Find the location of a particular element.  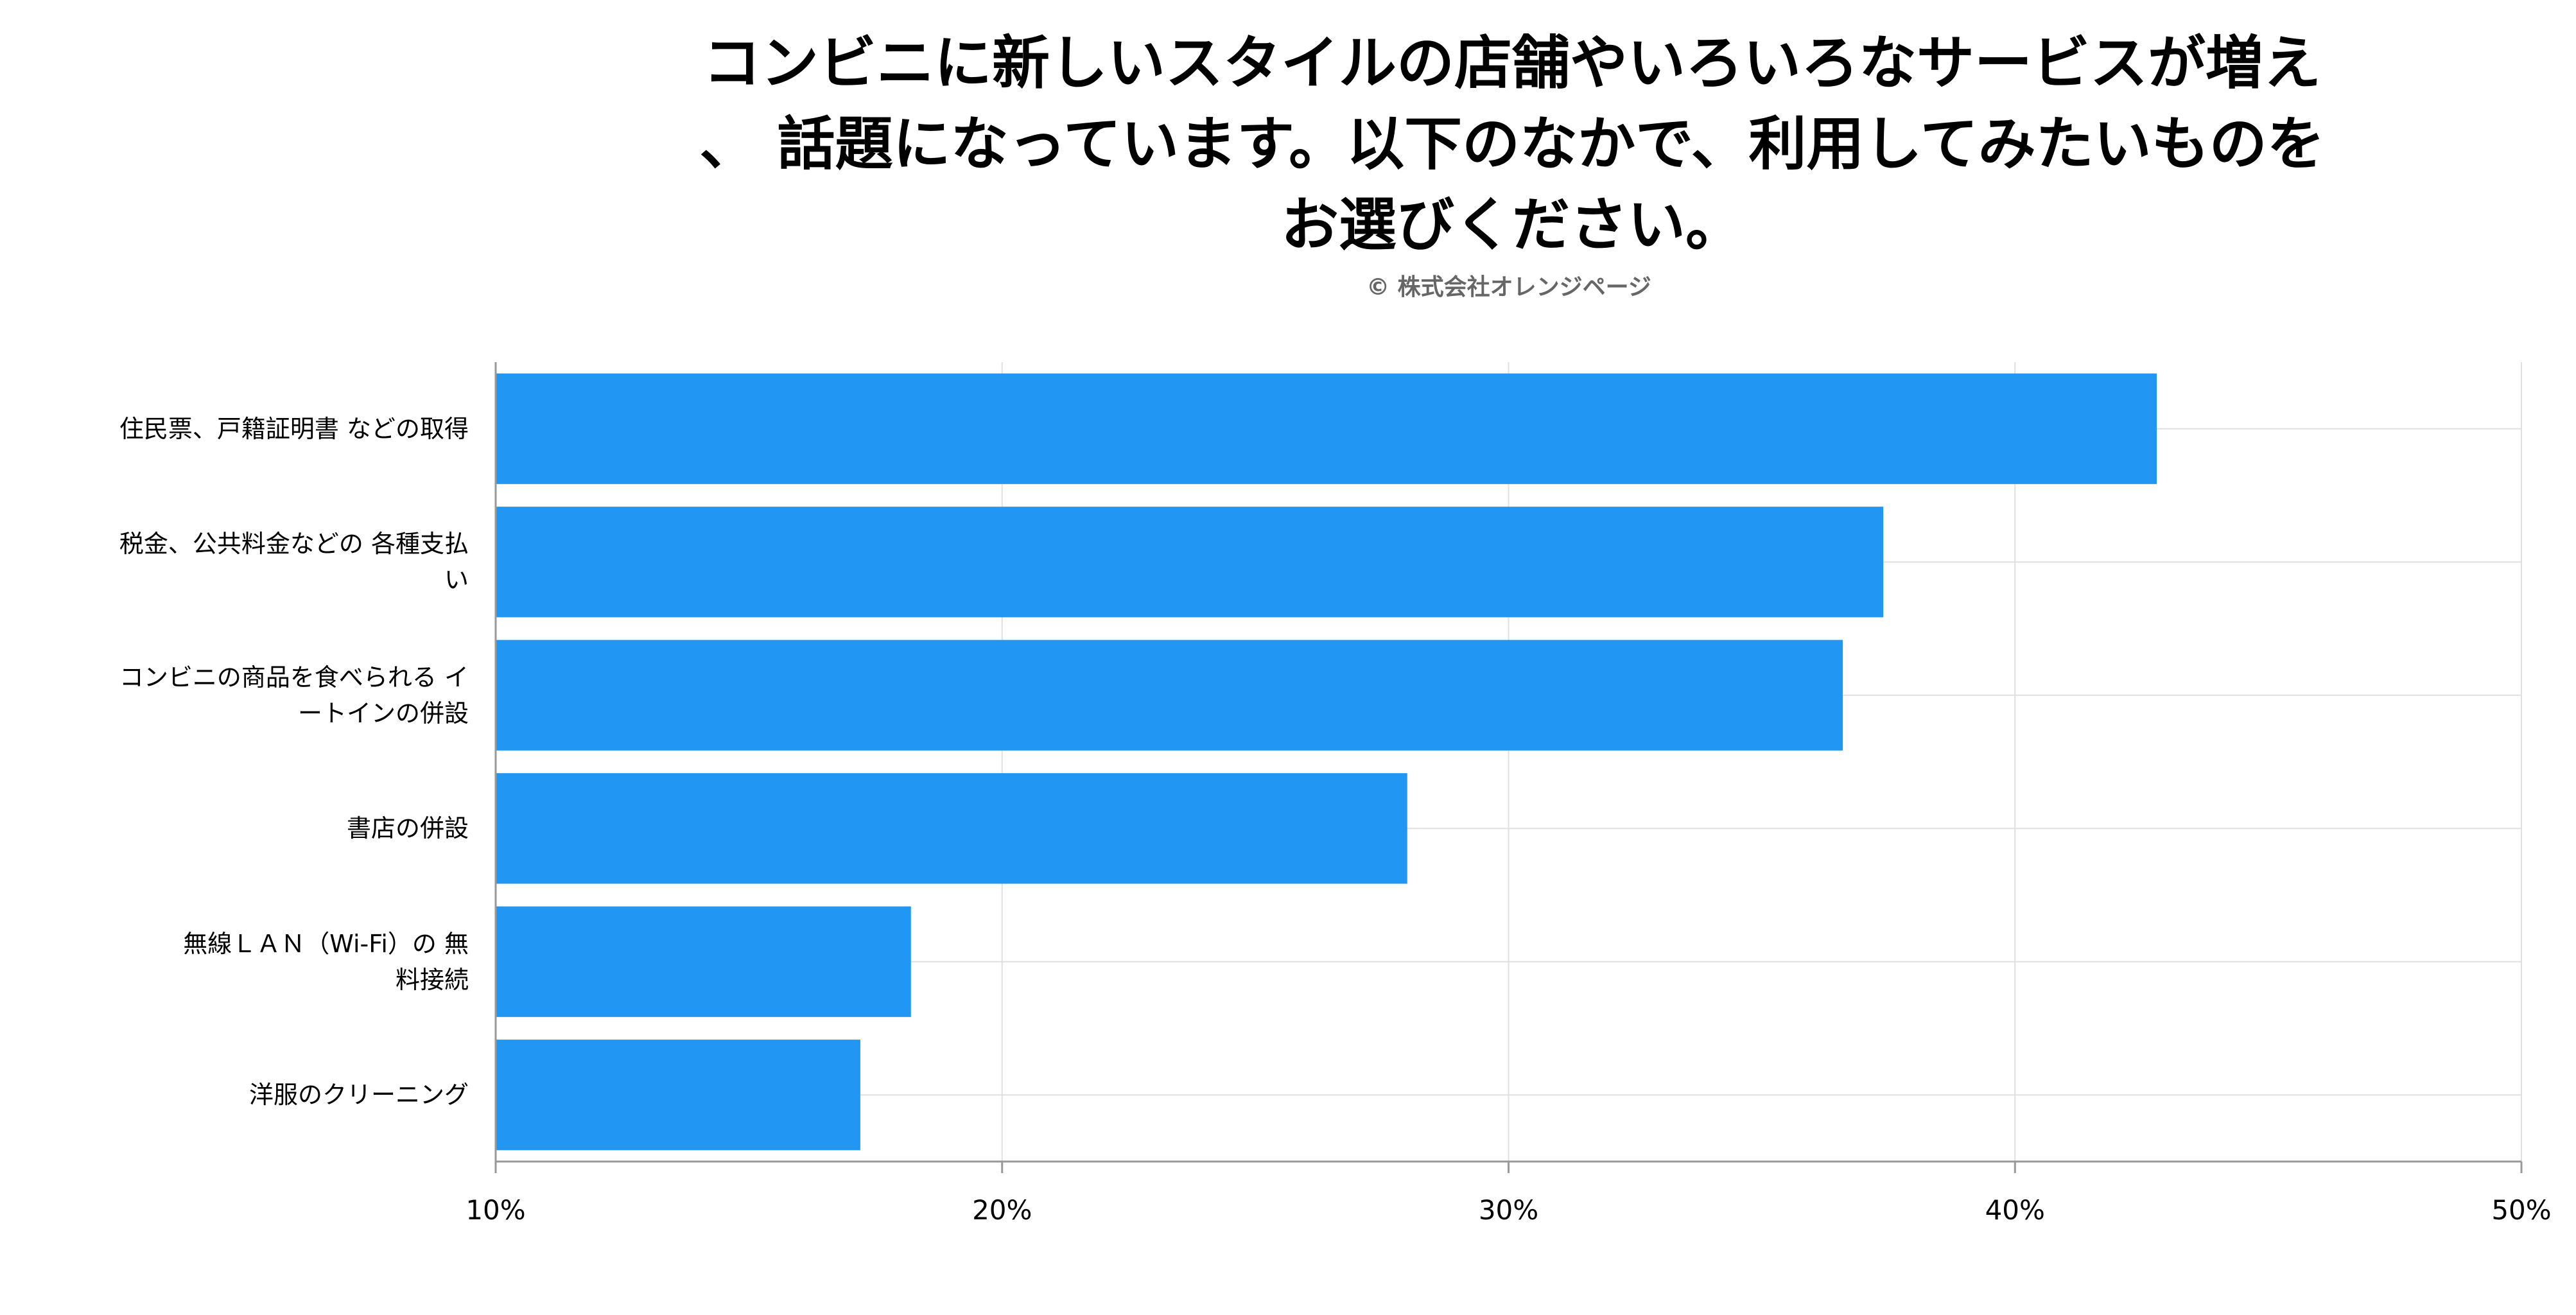

copyright-note: © 株式会社オレンジページ is located at coordinates (1508, 287).